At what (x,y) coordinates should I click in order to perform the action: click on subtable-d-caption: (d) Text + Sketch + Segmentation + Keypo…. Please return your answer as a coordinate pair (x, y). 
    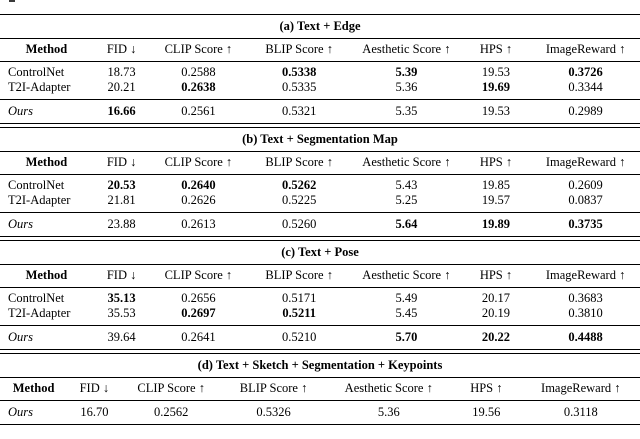
    Looking at the image, I should click on (320, 365).